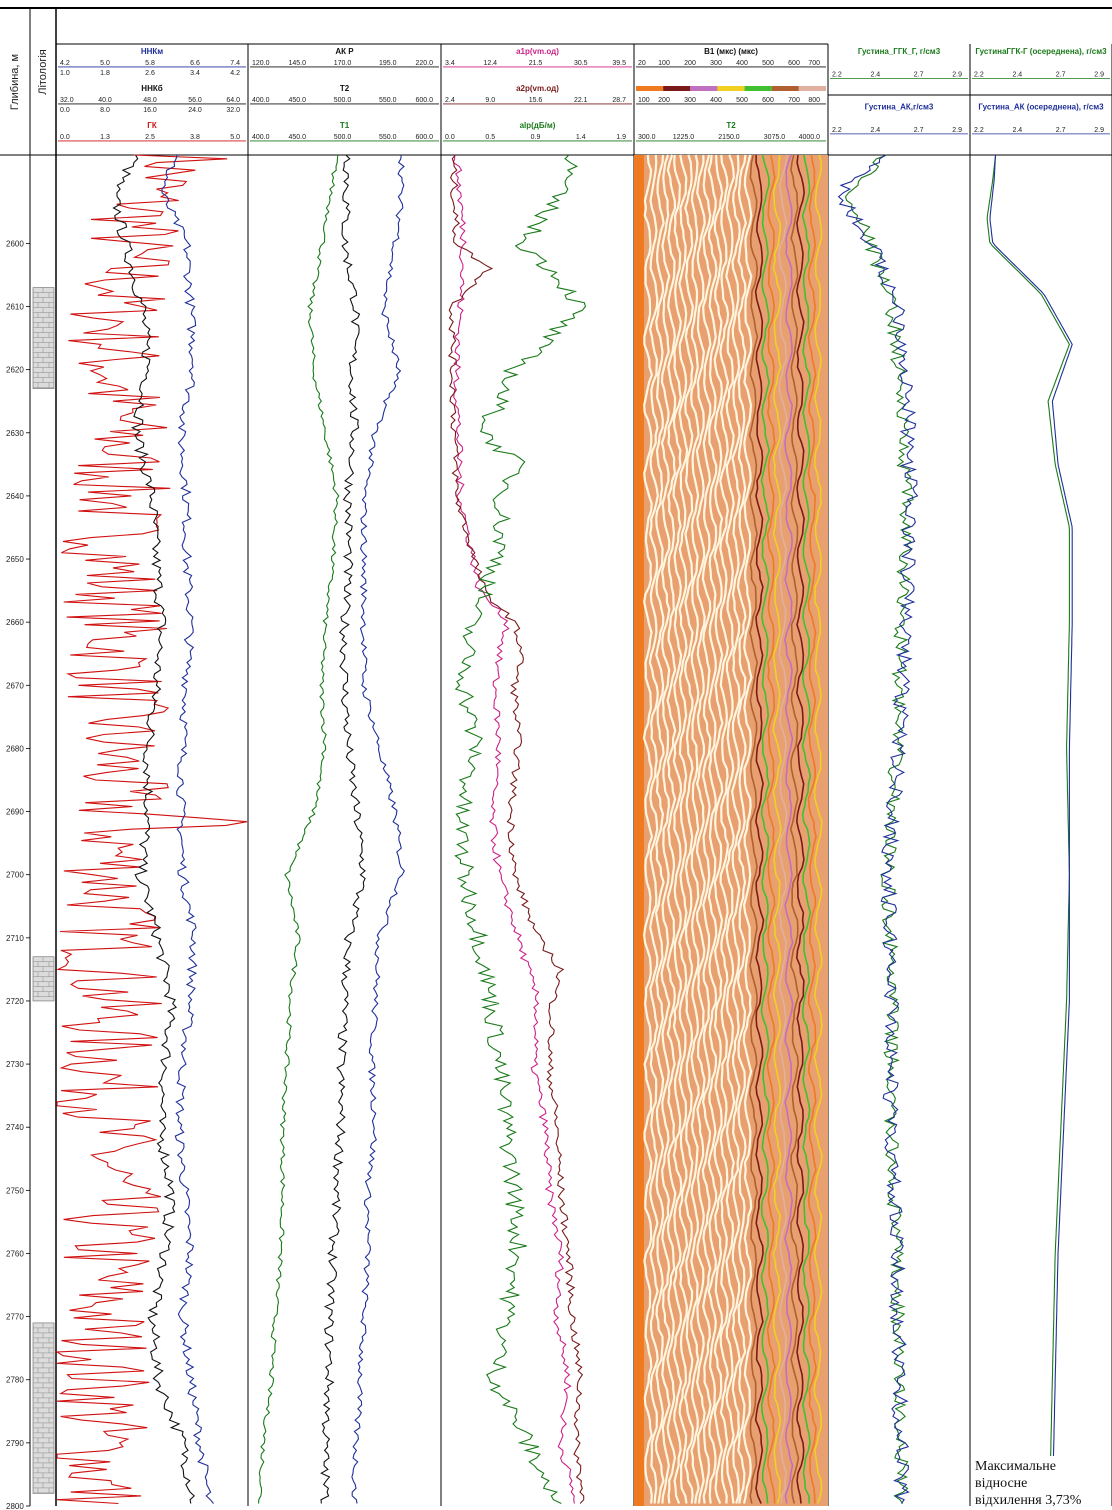  I want to click on lithology-label: Літологія, so click(43, 72).